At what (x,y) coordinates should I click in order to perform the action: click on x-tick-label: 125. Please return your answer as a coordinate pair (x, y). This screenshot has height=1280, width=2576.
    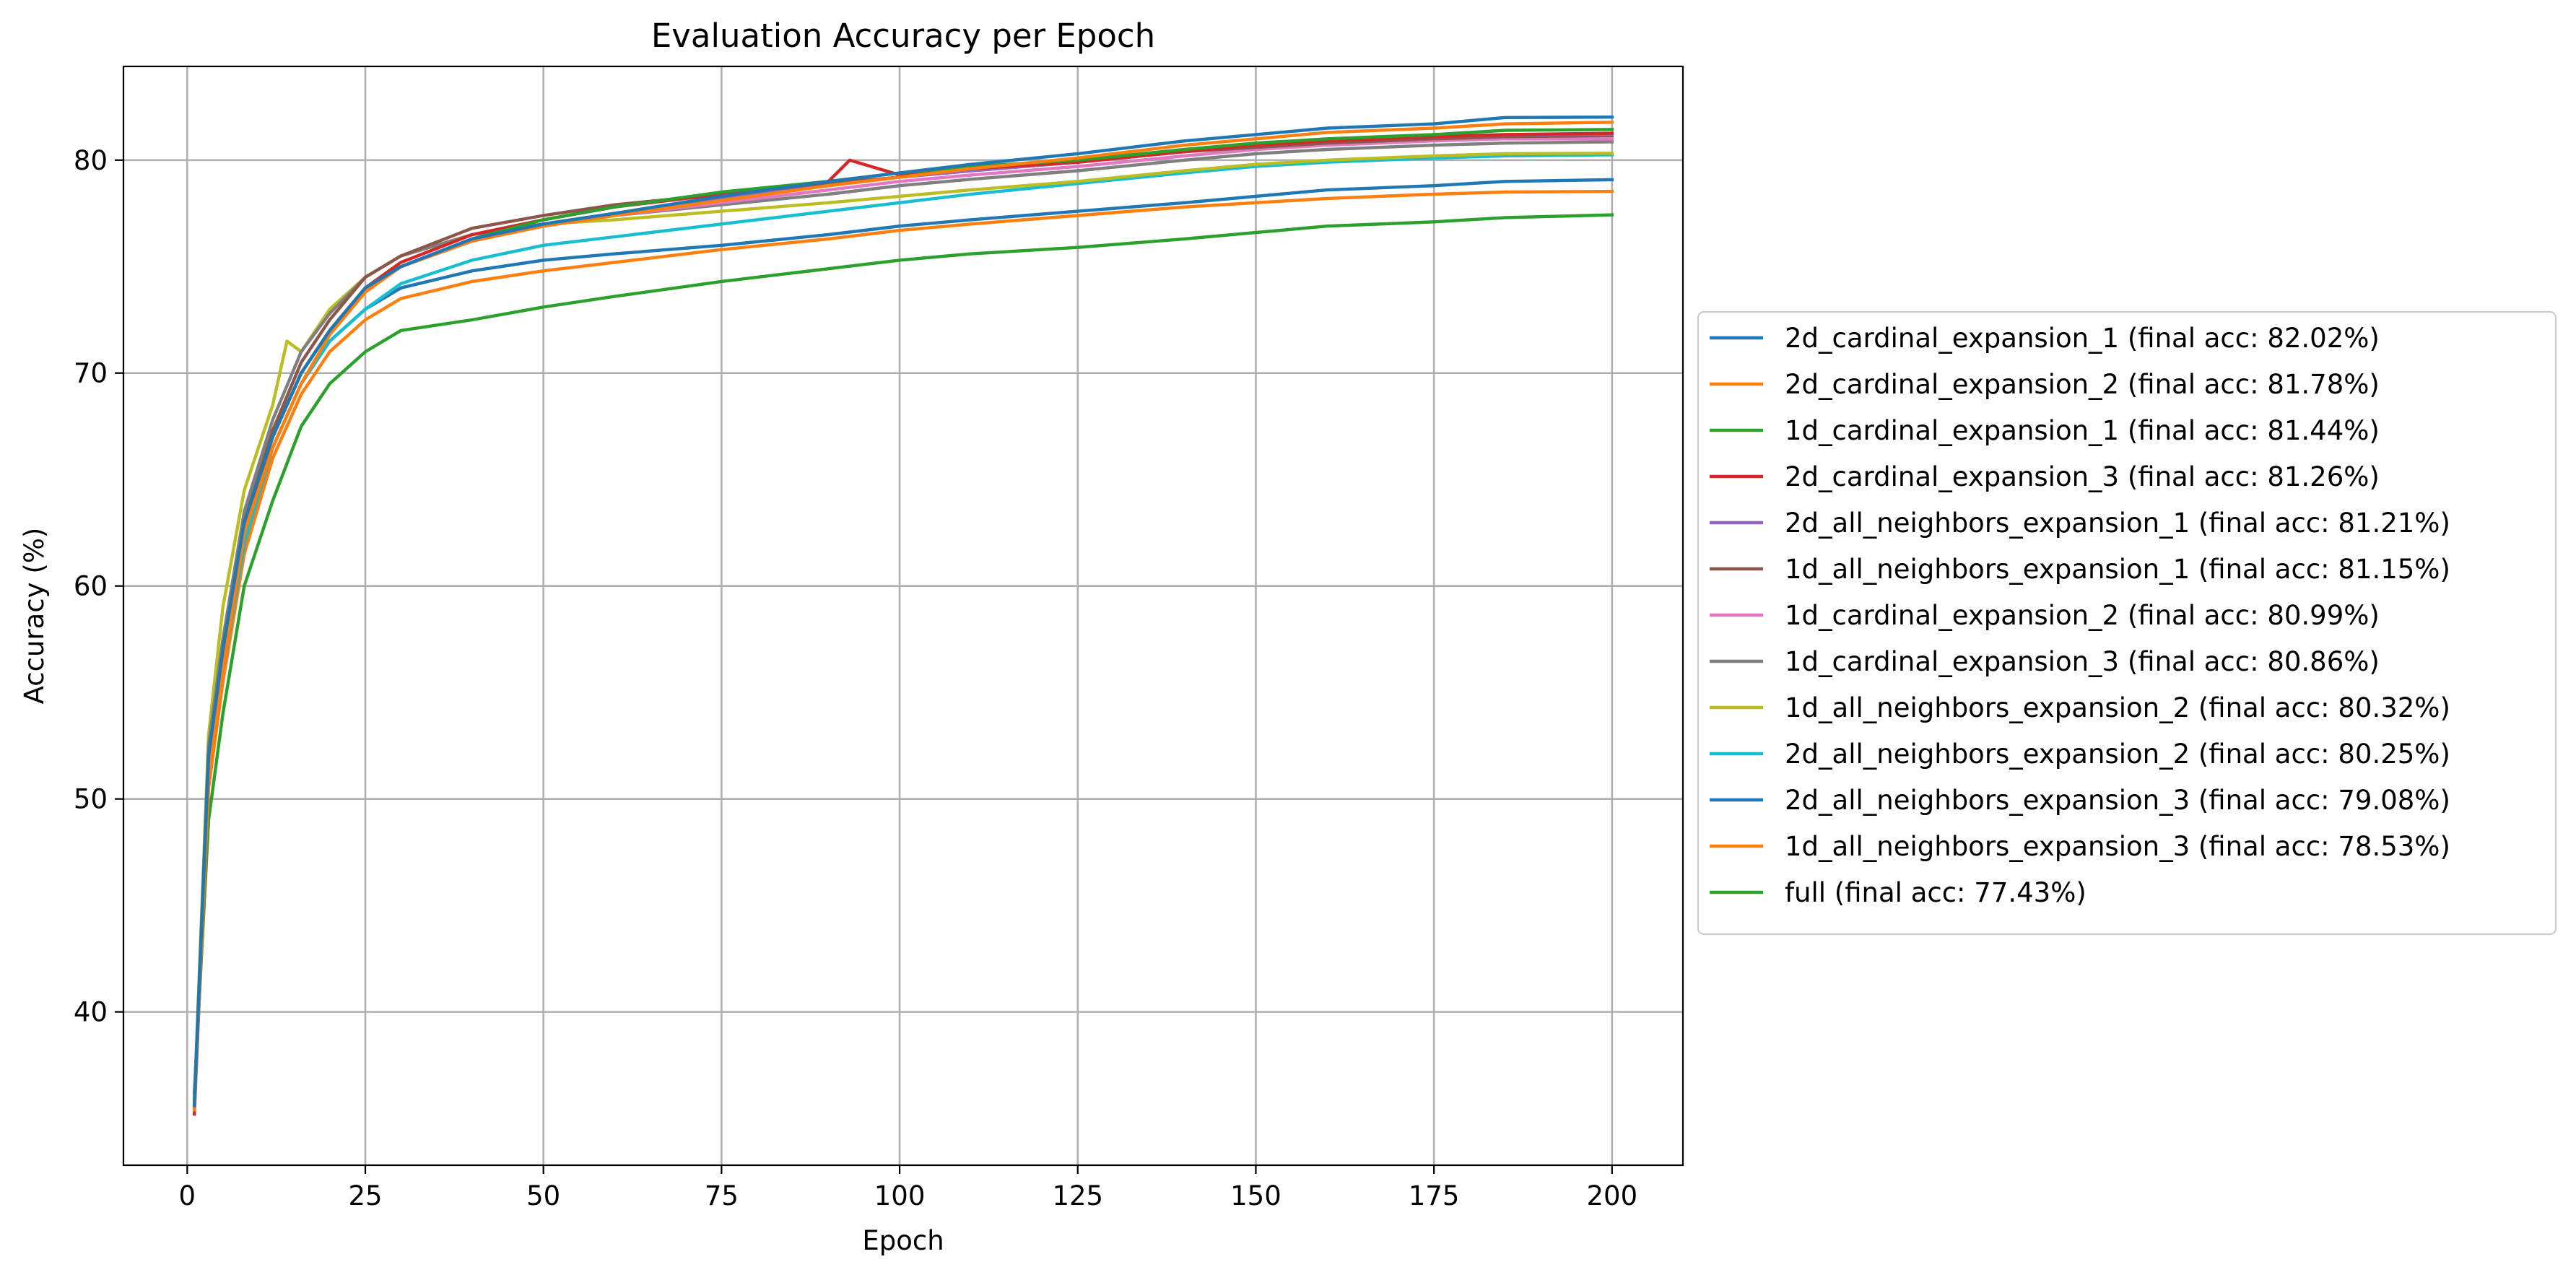
    Looking at the image, I should click on (1077, 1195).